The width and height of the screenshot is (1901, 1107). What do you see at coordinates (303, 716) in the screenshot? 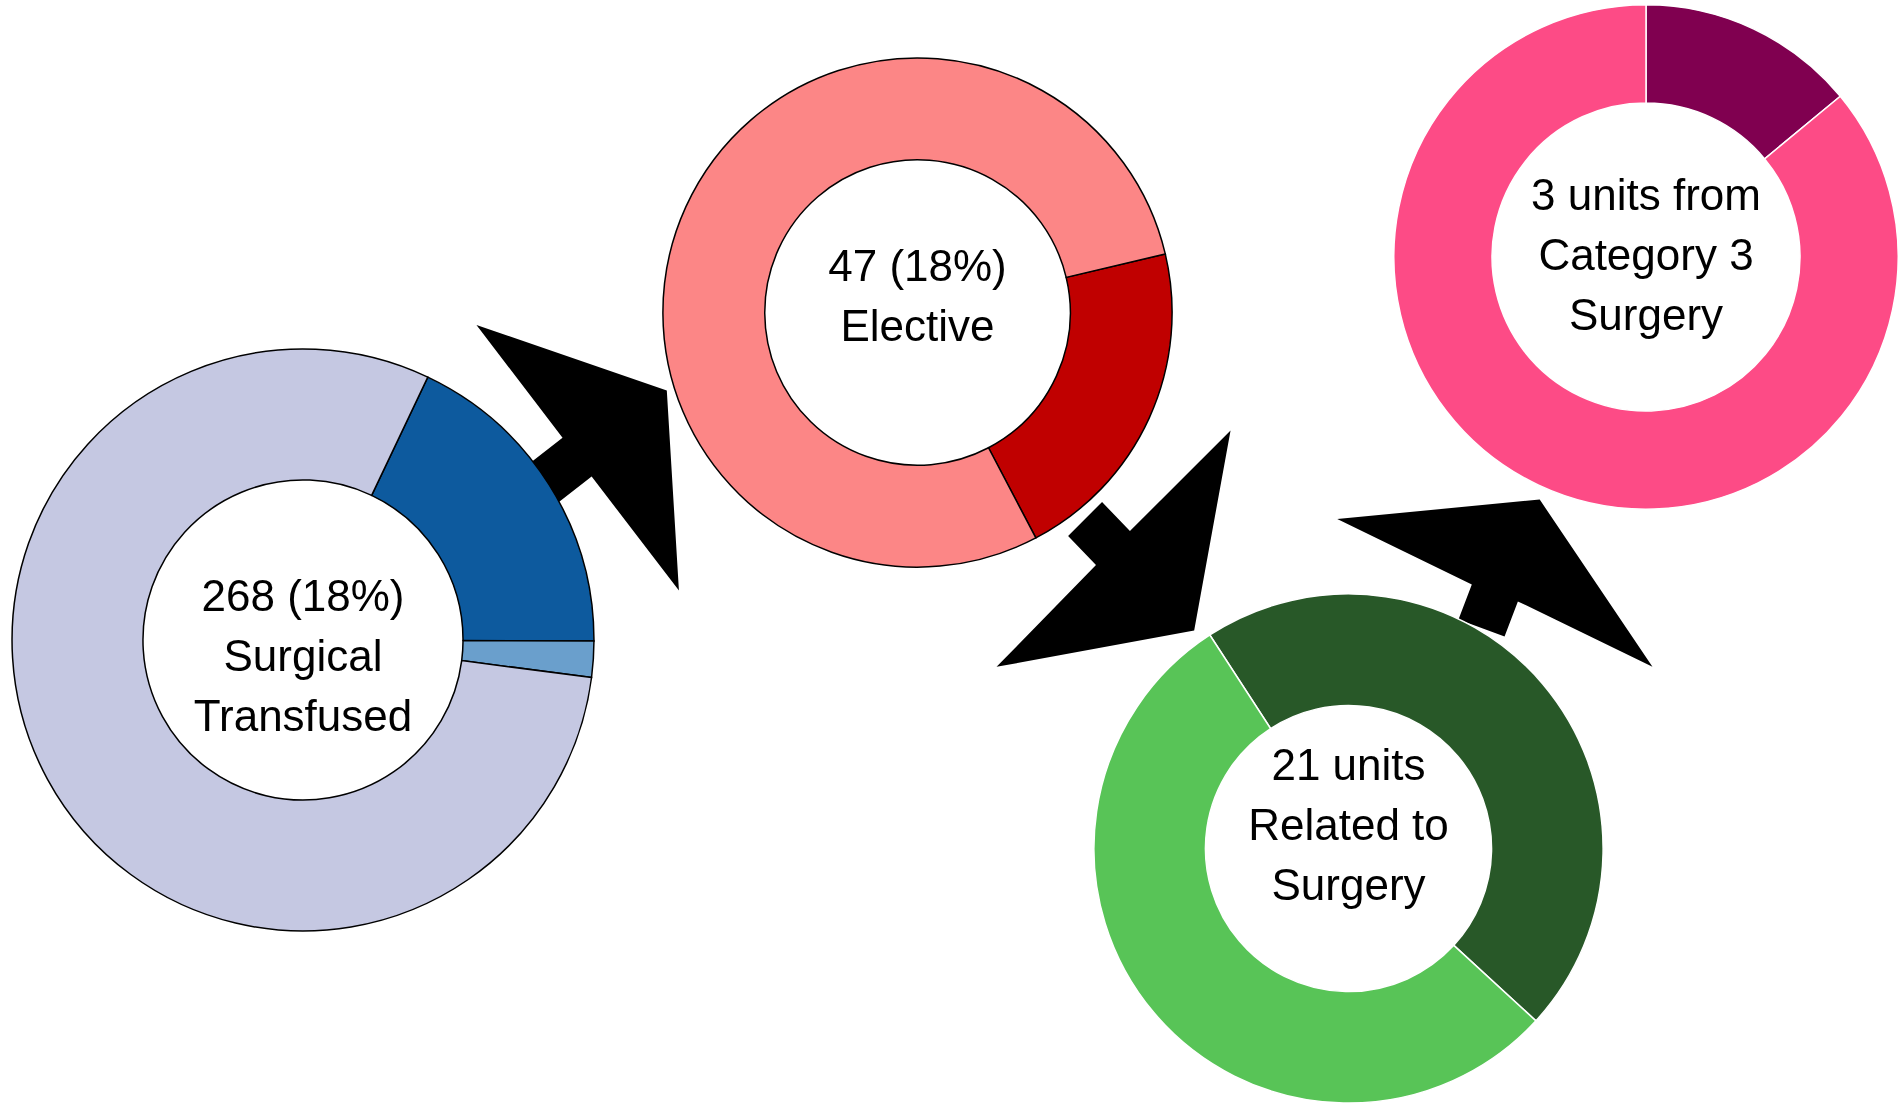
I see `text: Transfused` at bounding box center [303, 716].